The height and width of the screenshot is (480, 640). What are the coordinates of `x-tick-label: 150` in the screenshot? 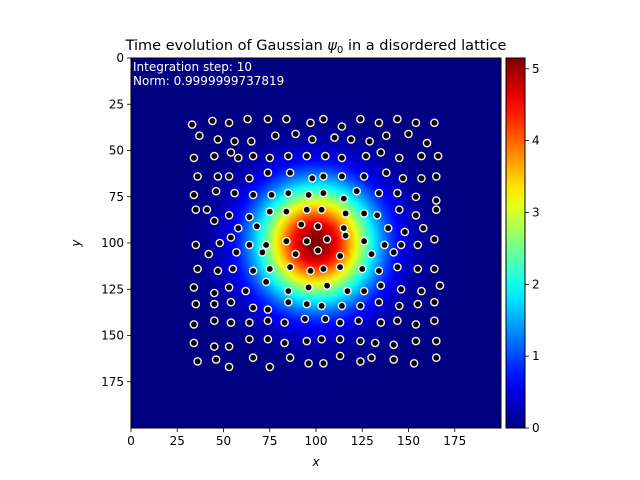 It's located at (408, 441).